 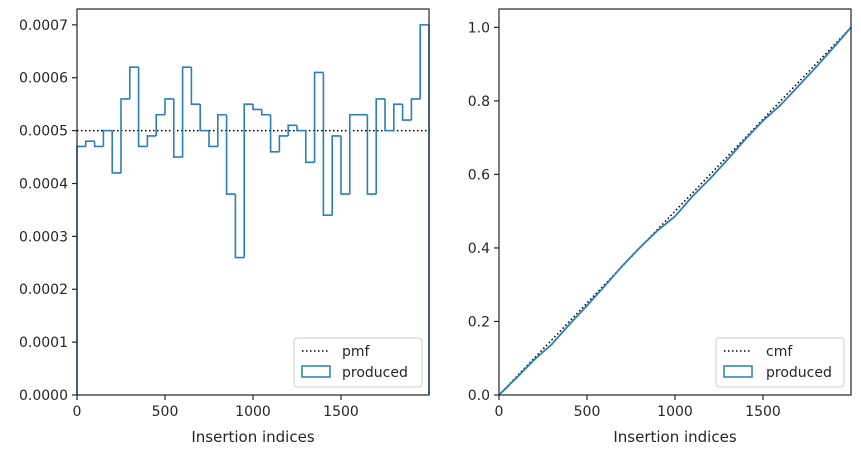 What do you see at coordinates (780, 362) in the screenshot?
I see `right-legend: cmf produced` at bounding box center [780, 362].